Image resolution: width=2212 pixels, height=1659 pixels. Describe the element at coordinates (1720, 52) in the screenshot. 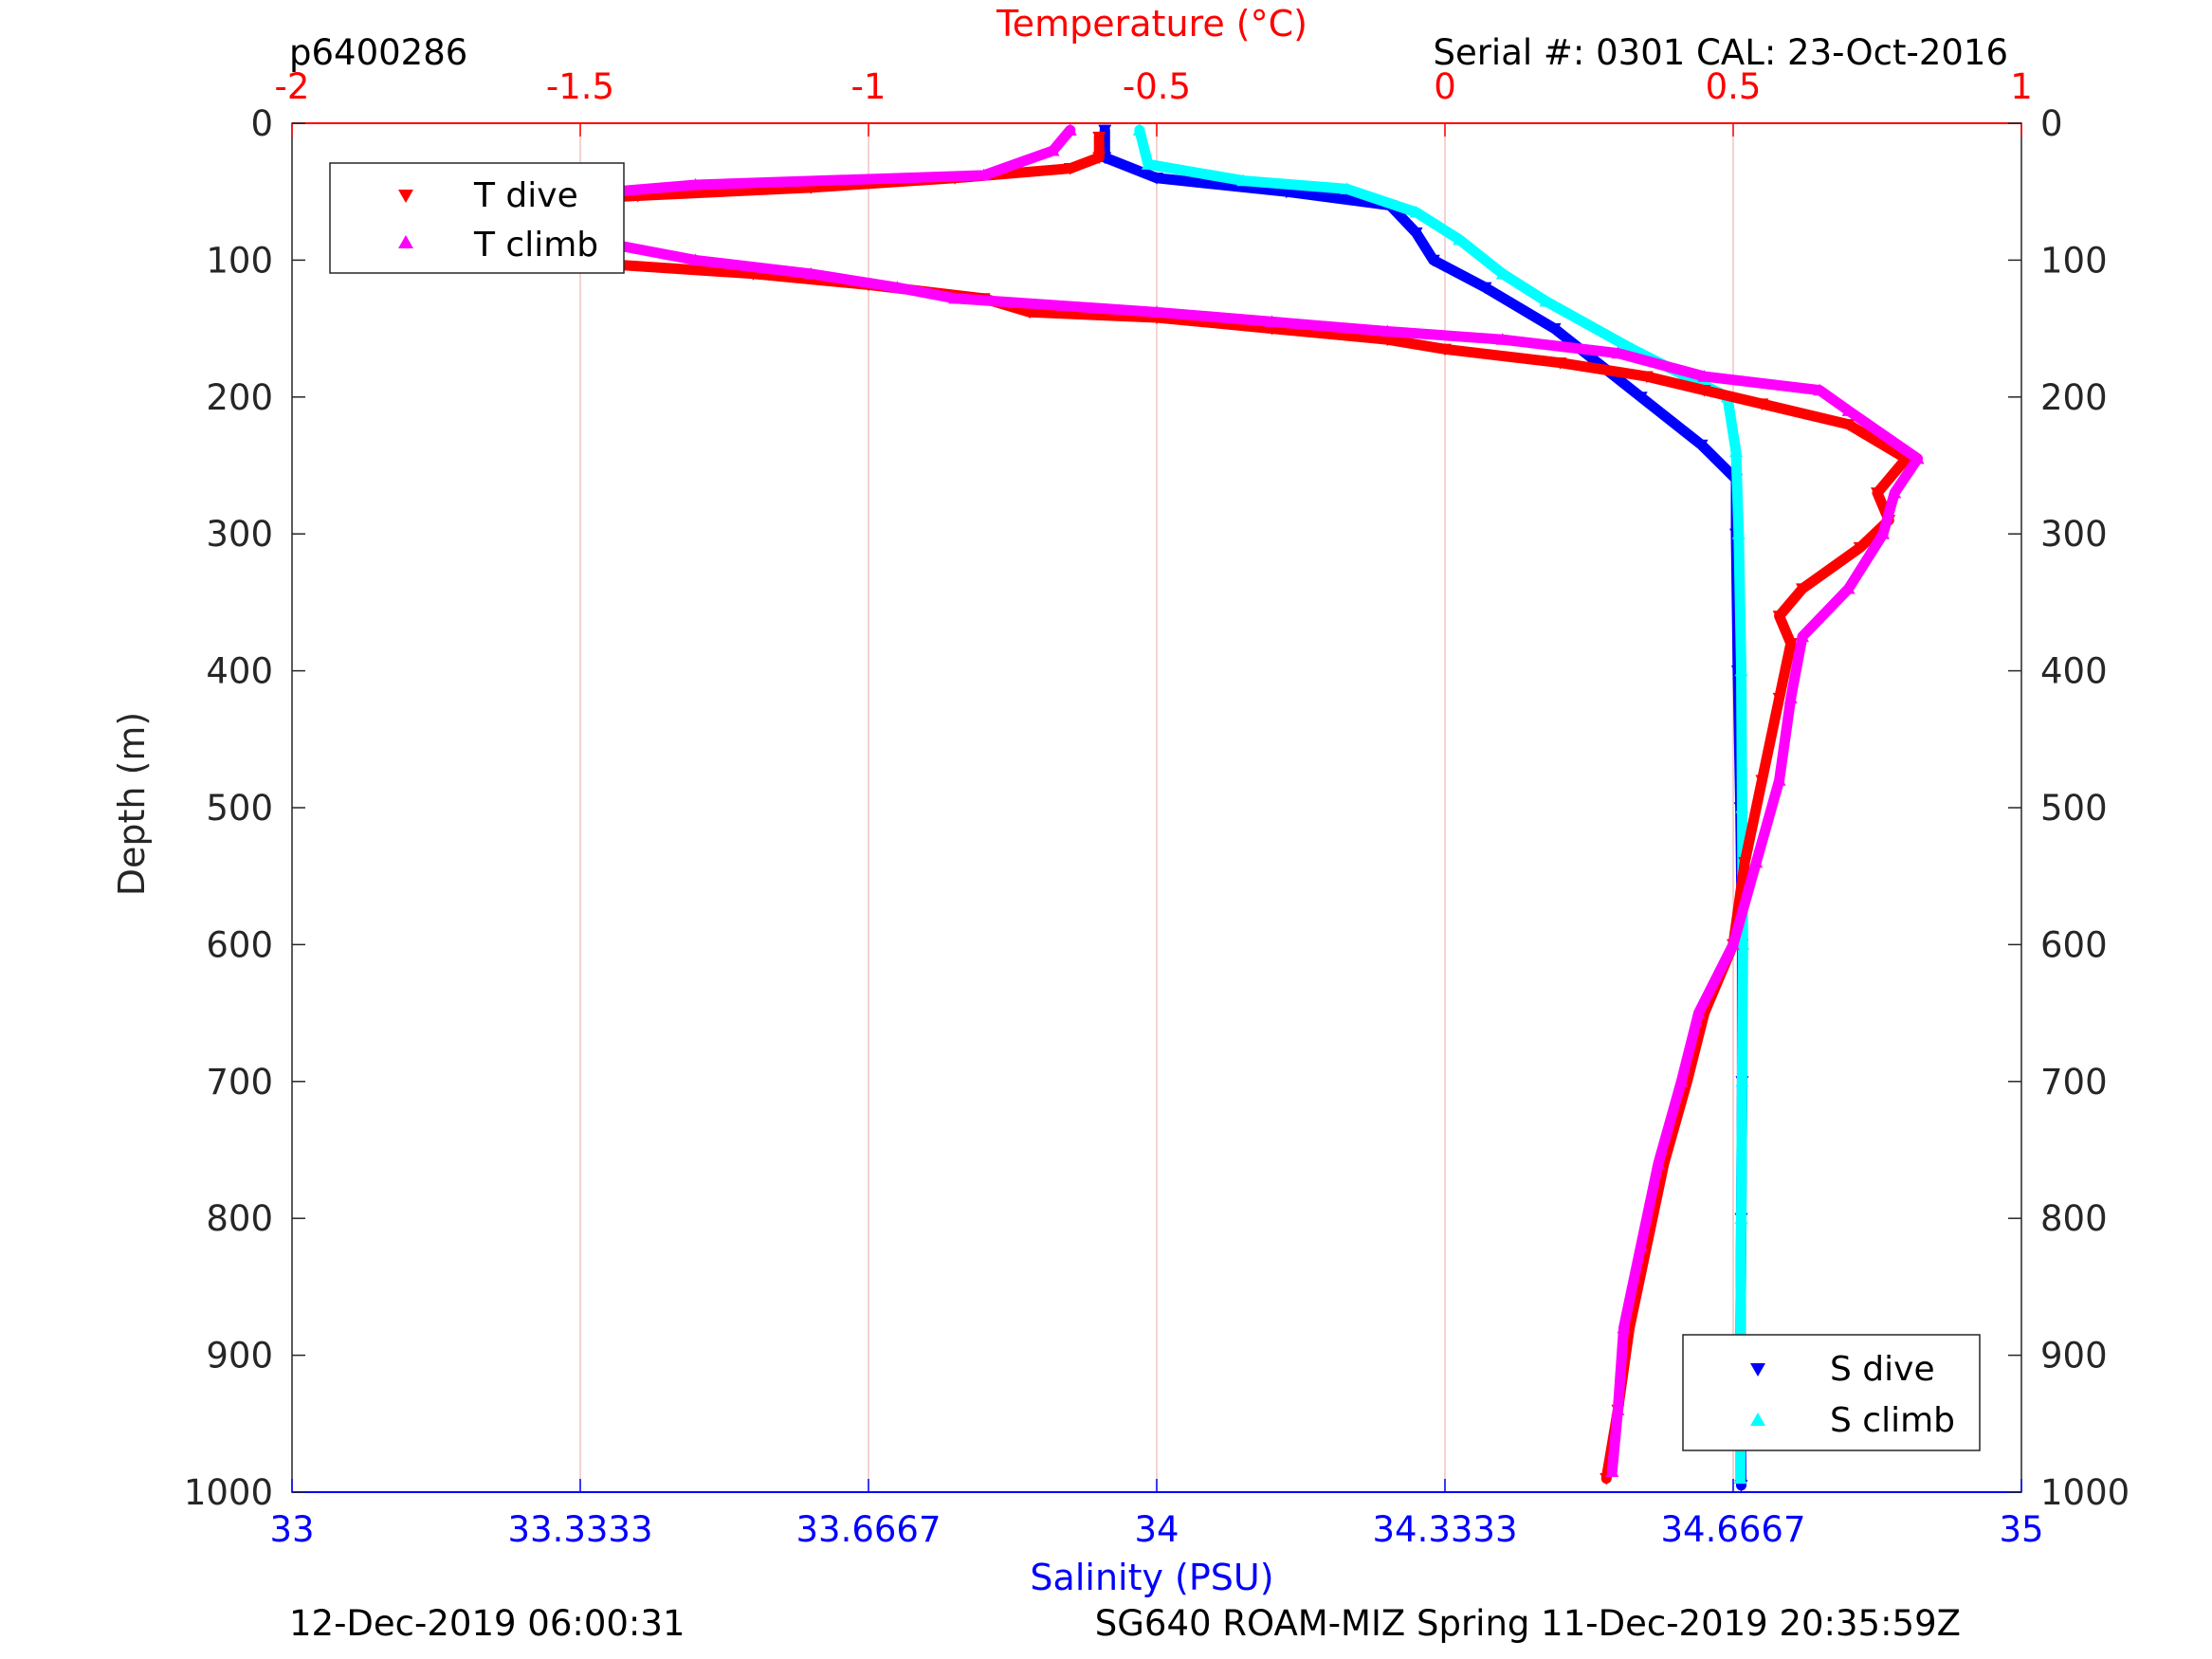

I see `serial-cal-label: Serial #: 0301 CAL: 23-Oct-2016` at that location.